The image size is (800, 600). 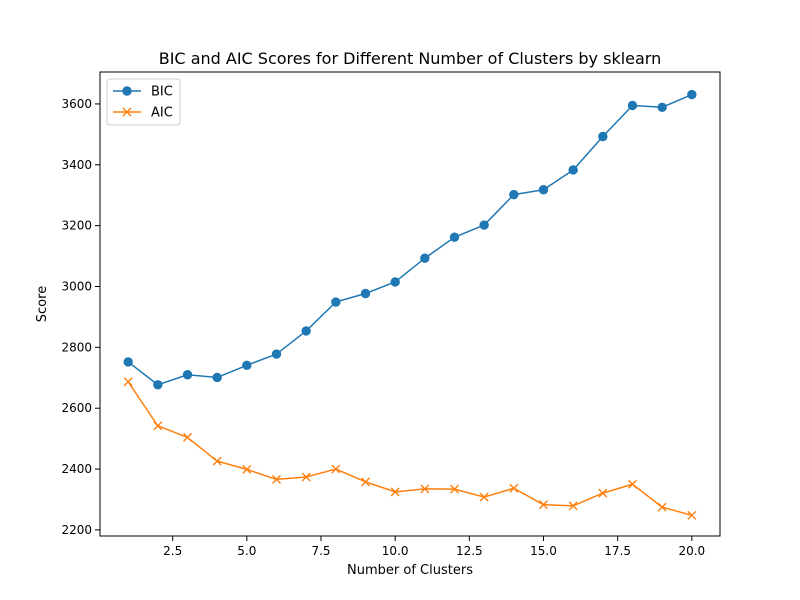 What do you see at coordinates (395, 551) in the screenshot?
I see `x-tick-label: 10.0` at bounding box center [395, 551].